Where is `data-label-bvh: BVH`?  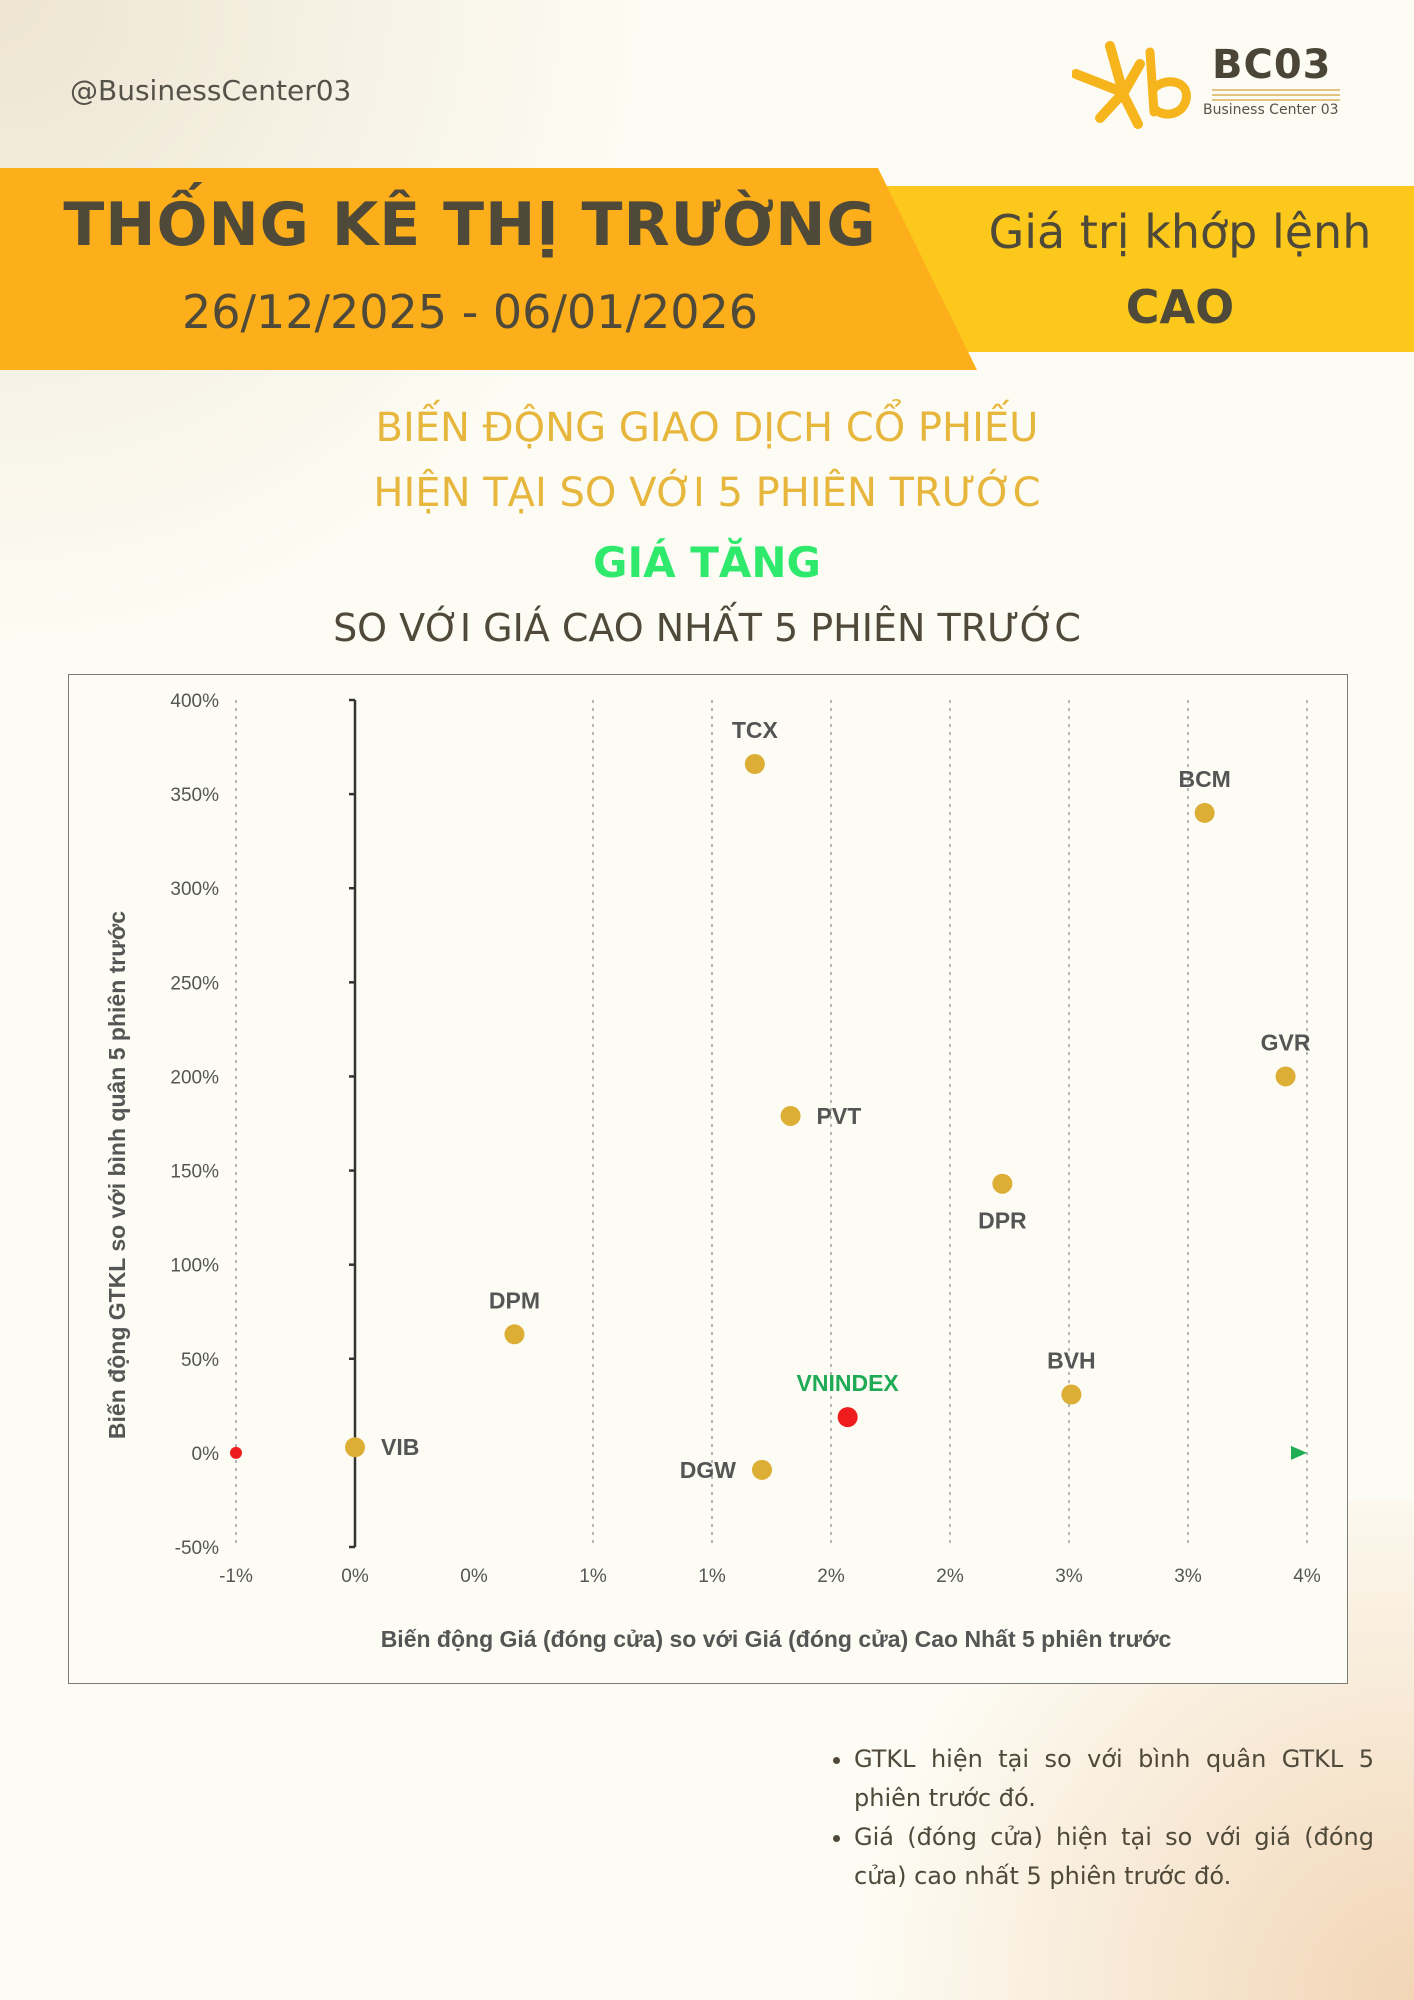 data-label-bvh: BVH is located at coordinates (1071, 1361).